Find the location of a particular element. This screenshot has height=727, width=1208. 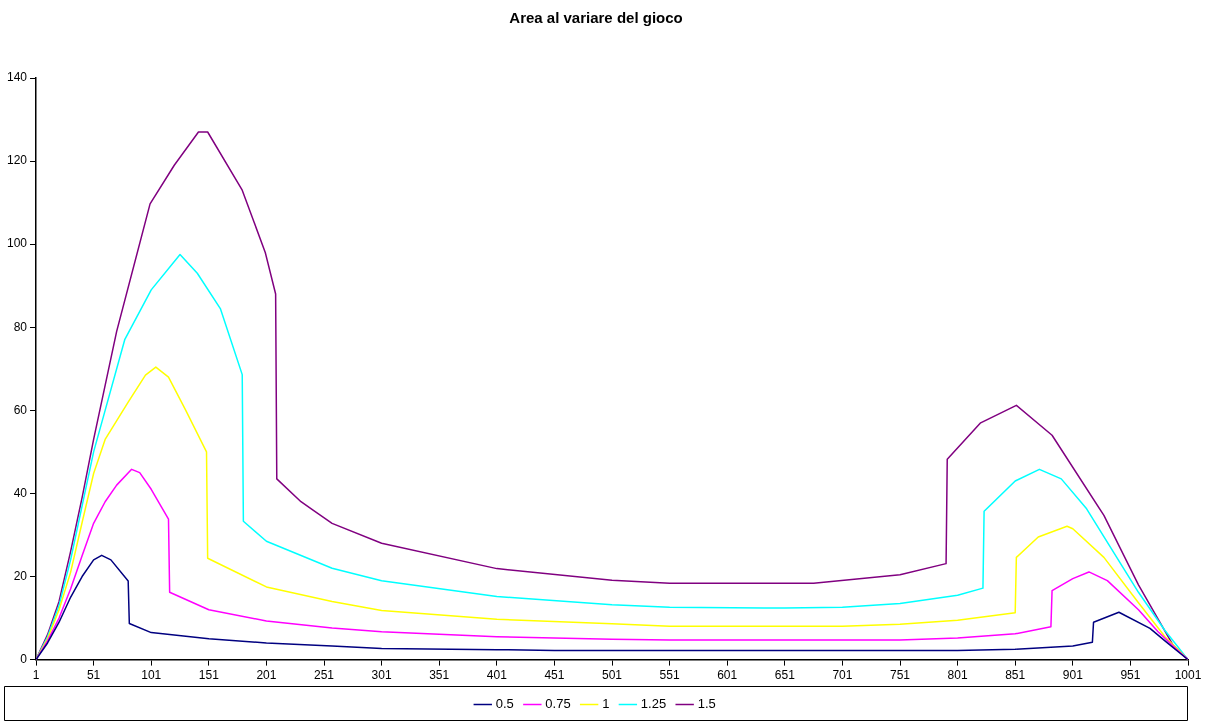

x-tick-label: 551 is located at coordinates (669, 675).